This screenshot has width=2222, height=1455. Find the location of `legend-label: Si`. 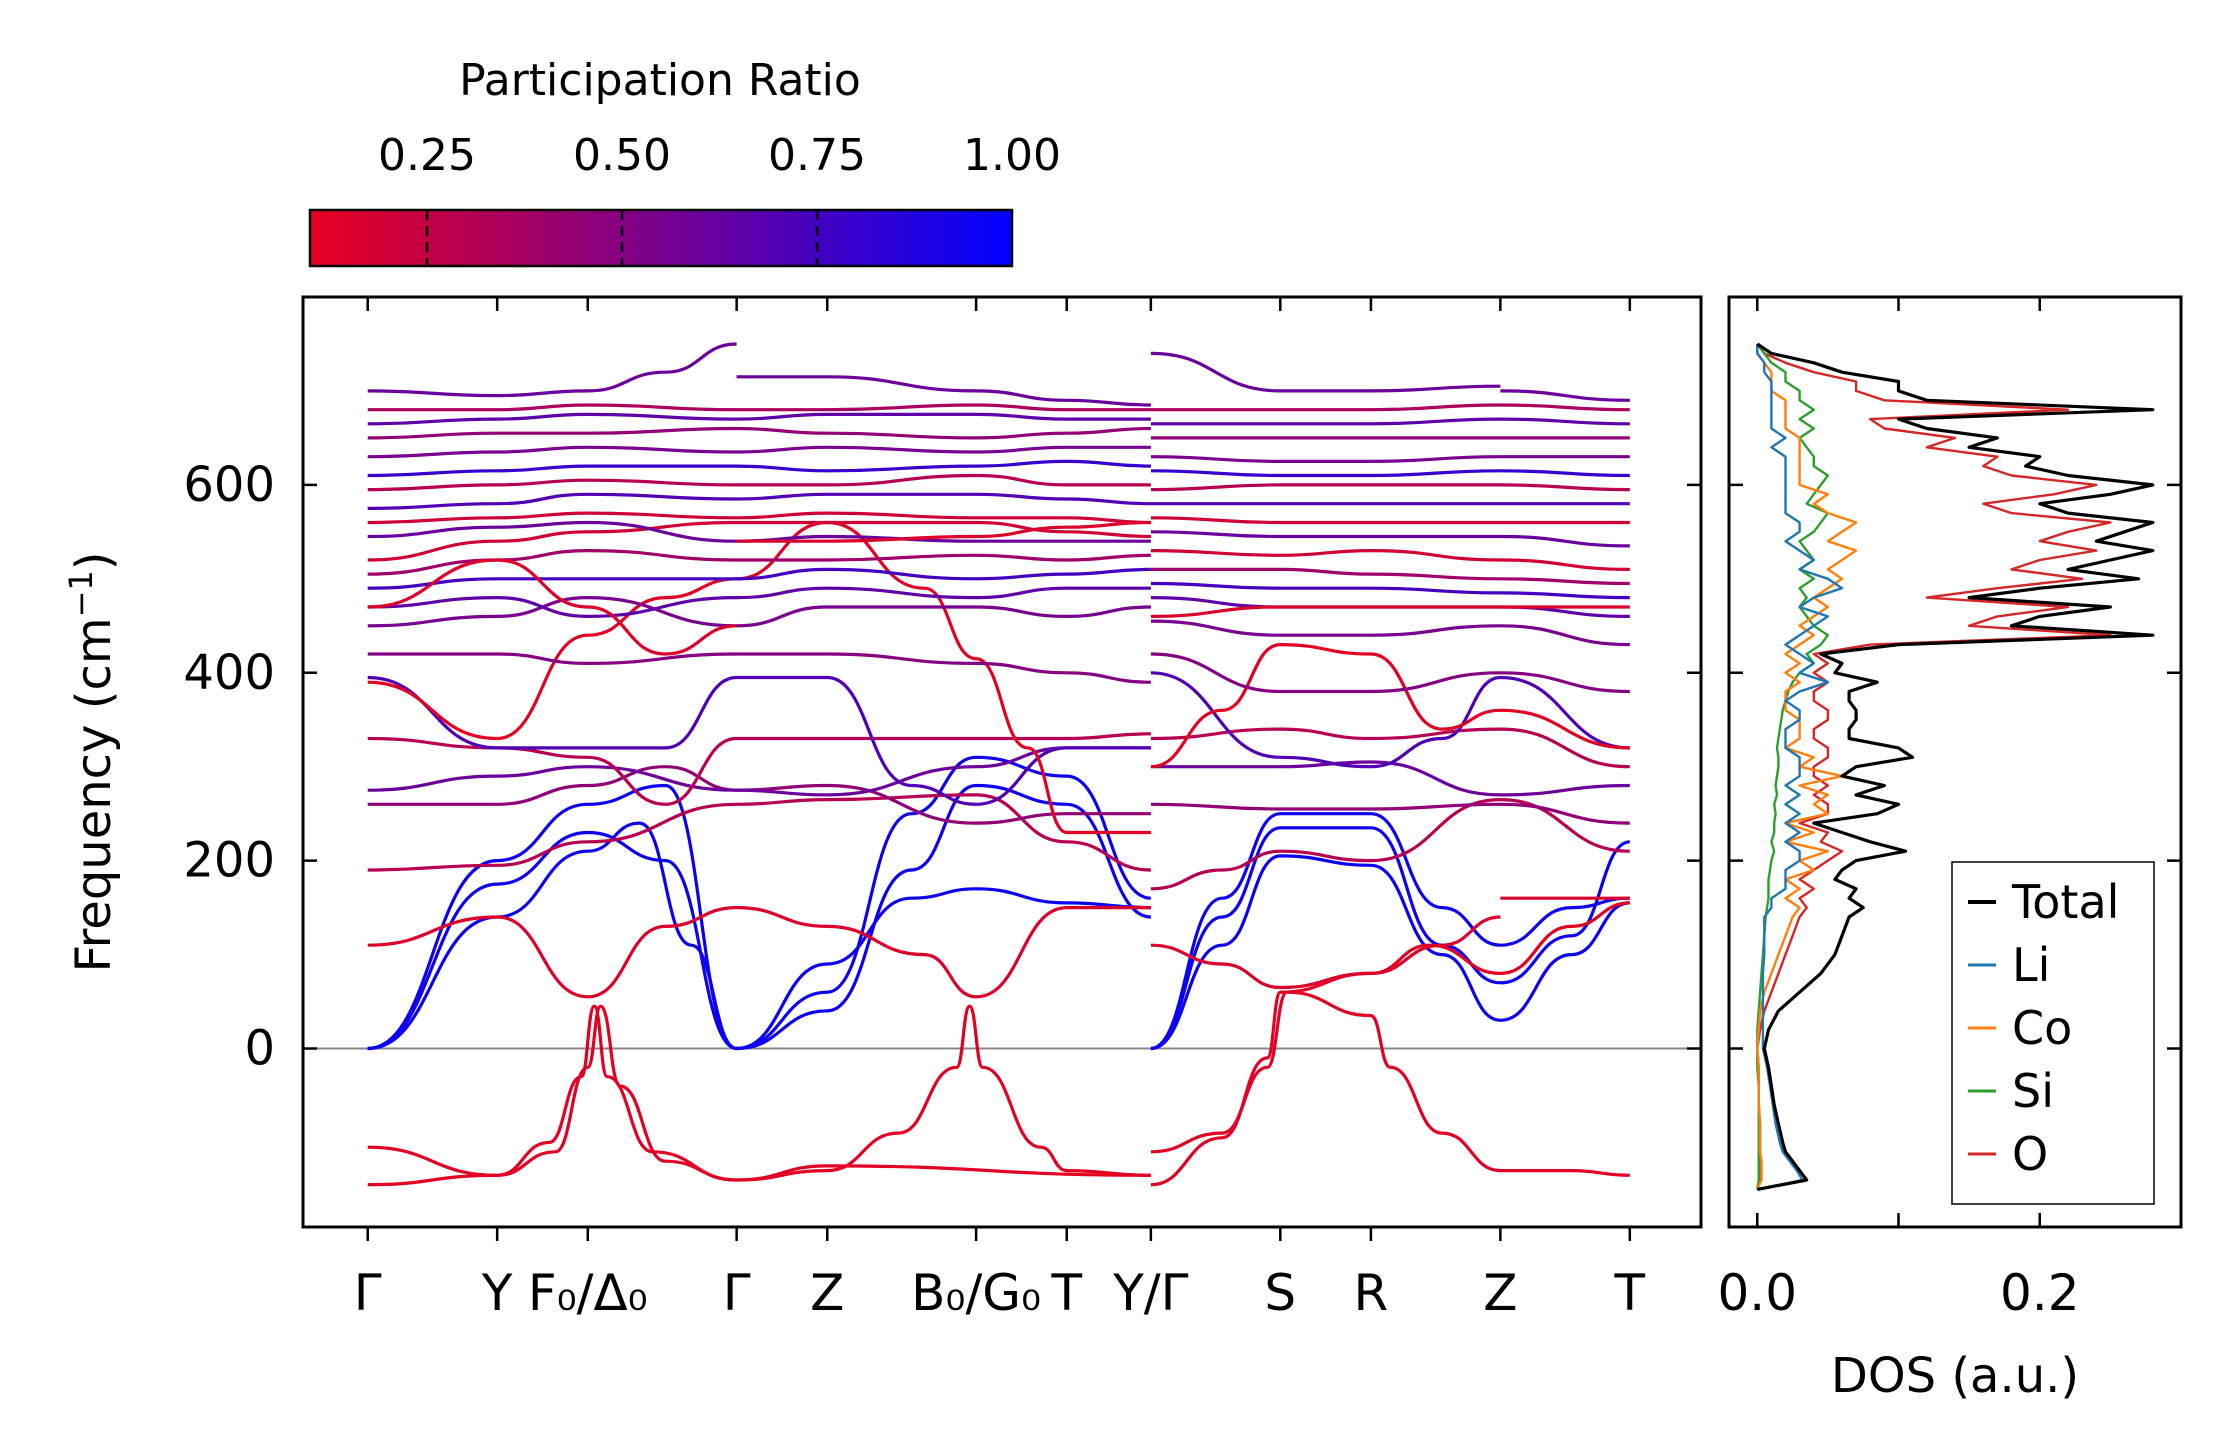

legend-label: Si is located at coordinates (2033, 1091).